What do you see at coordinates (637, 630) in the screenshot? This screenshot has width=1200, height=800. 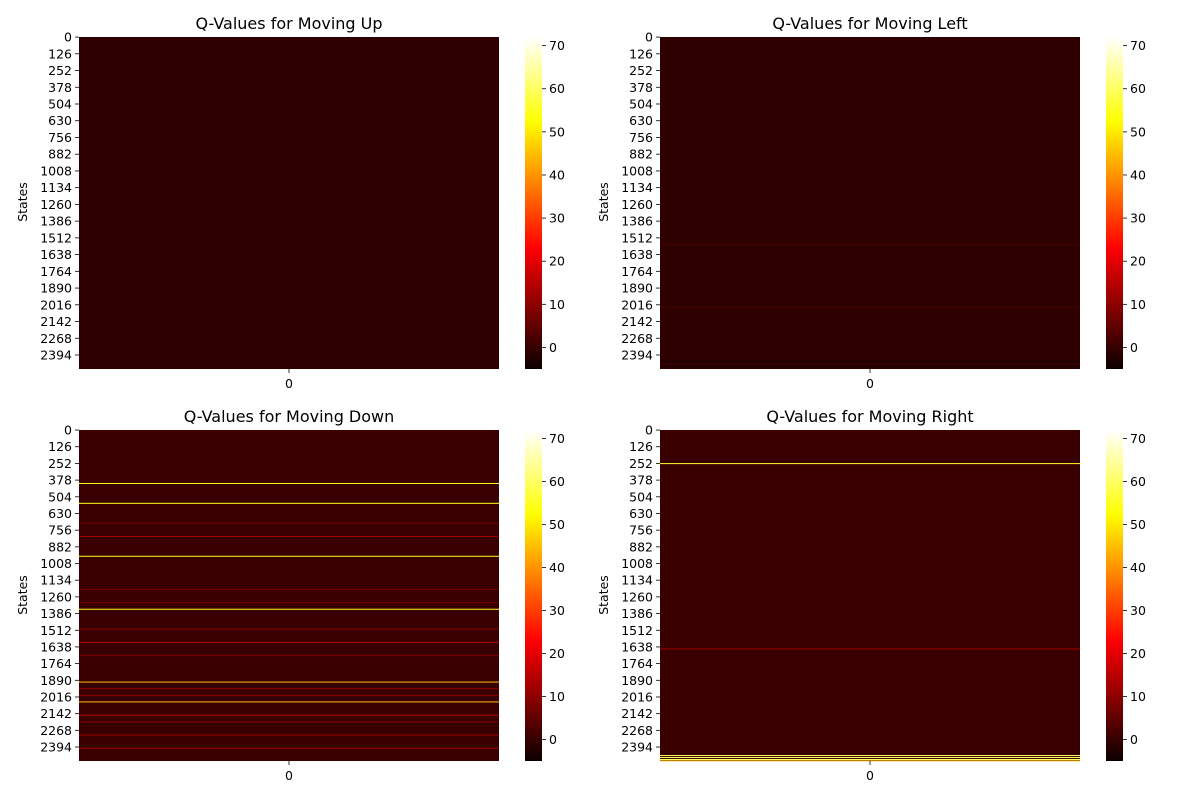 I see `y-tick-label: 1512` at bounding box center [637, 630].